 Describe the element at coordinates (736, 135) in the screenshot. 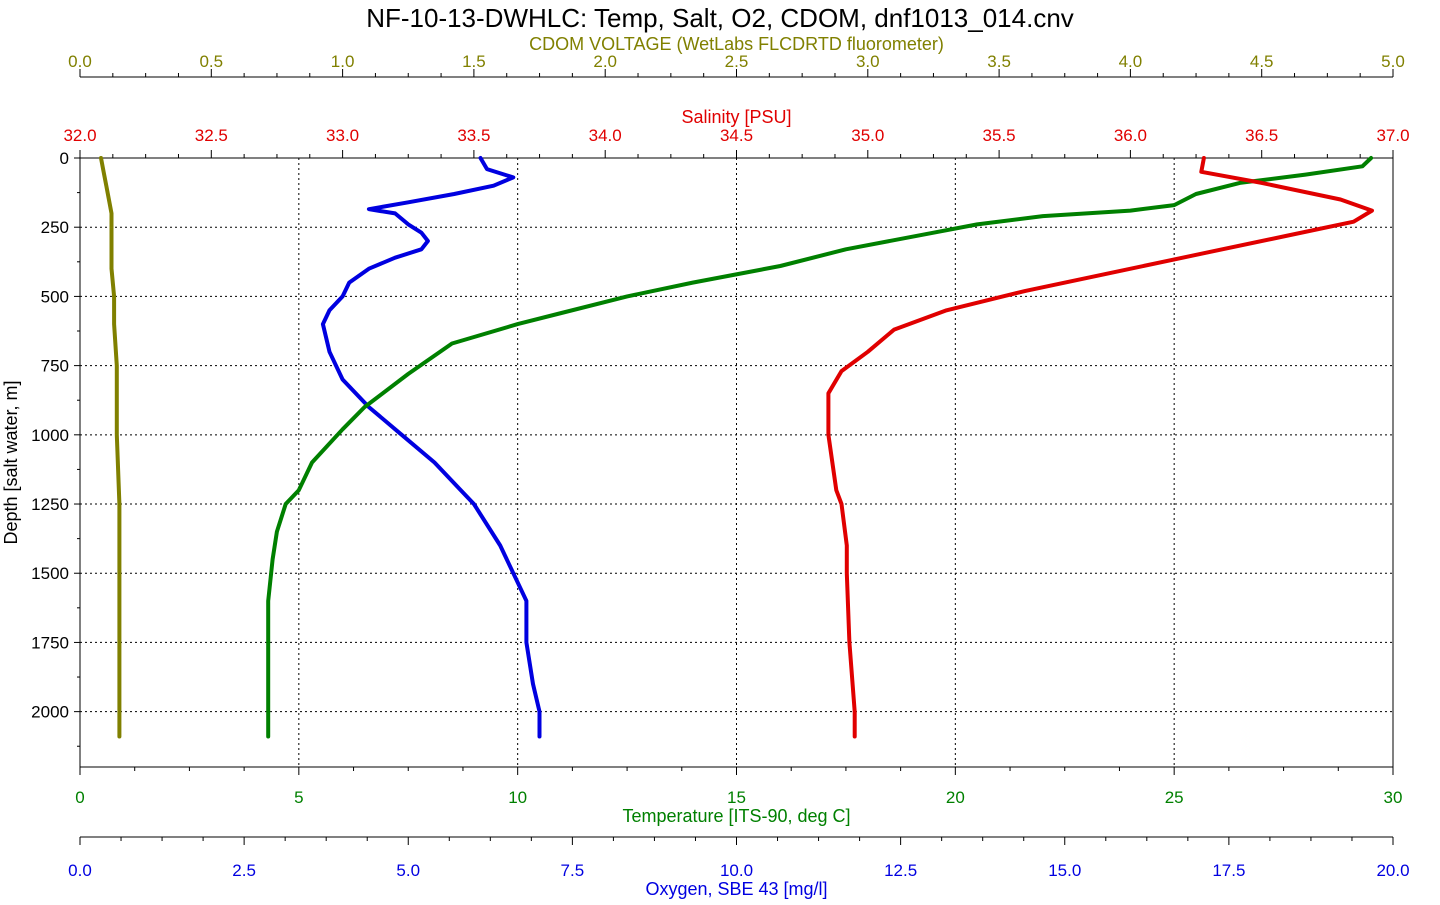

I see `x-axis-tick-label-salinity: 34.5` at that location.